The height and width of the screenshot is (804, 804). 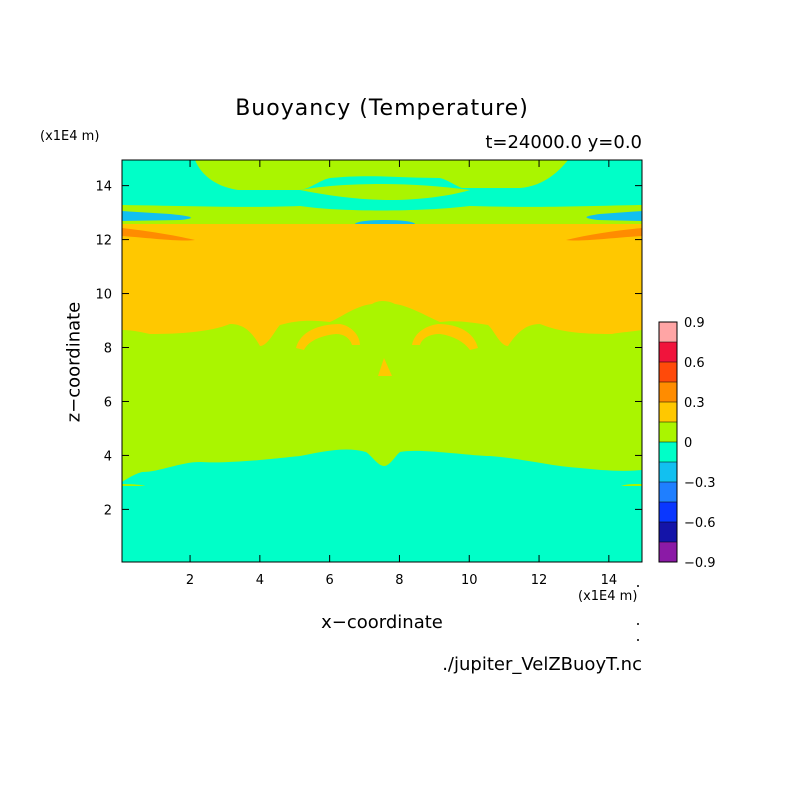 What do you see at coordinates (158, 234) in the screenshot?
I see `region-red-streak-left` at bounding box center [158, 234].